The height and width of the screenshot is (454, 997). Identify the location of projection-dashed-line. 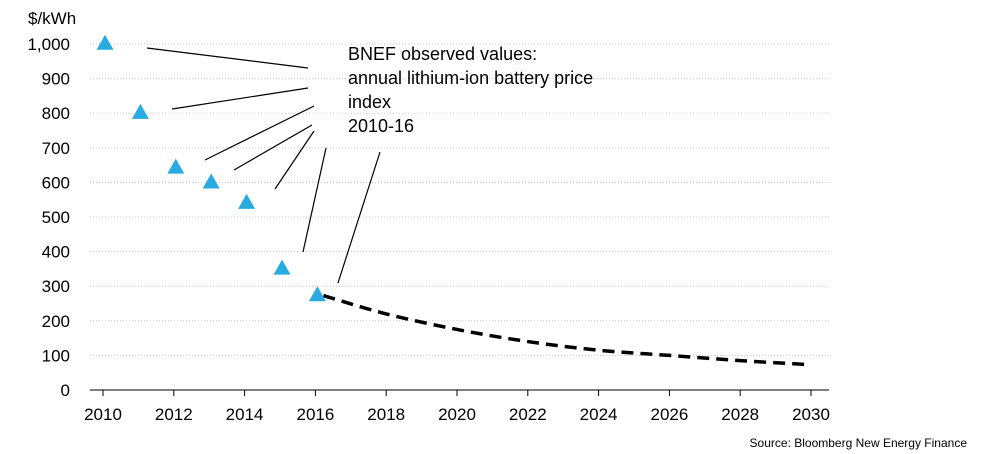
(567, 330).